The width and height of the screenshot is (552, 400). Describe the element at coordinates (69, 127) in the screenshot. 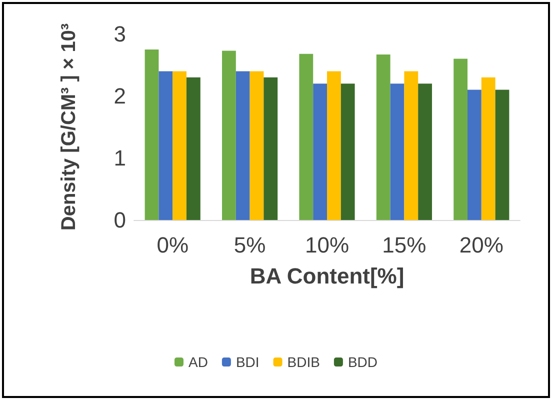

I see `y-axis-title: Density [G/CM³ ] × 10³` at that location.